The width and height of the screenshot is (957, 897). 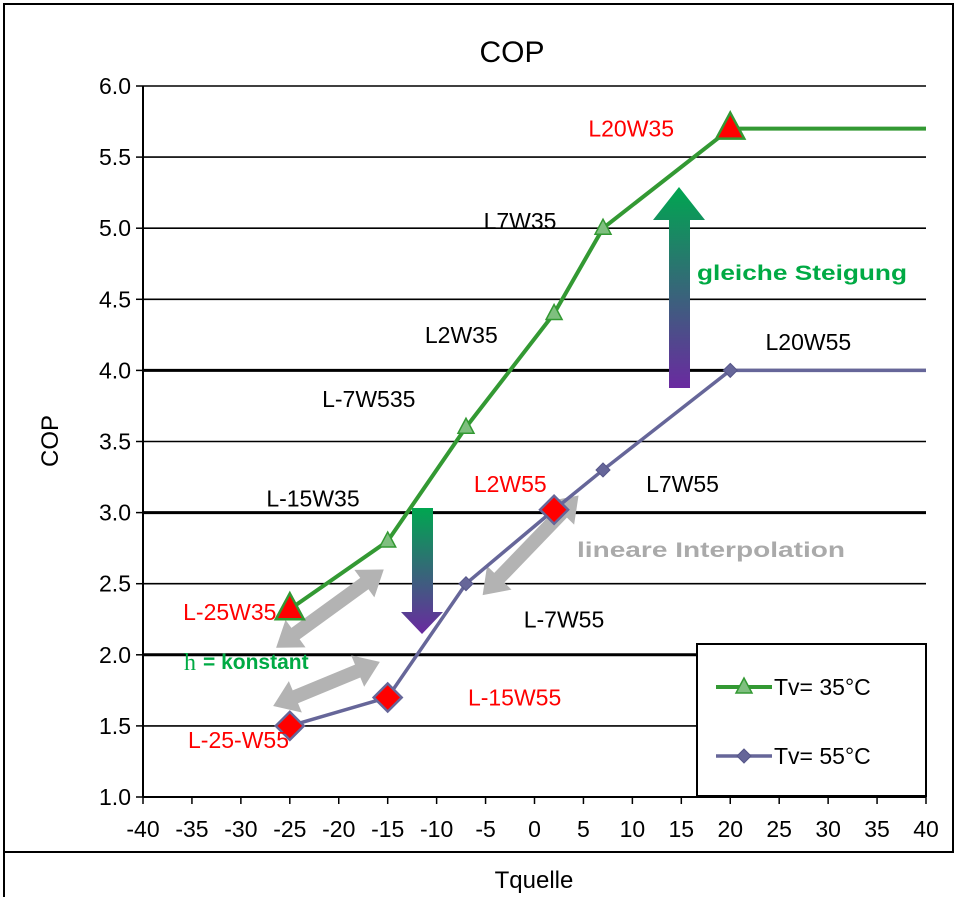 I want to click on point-label: L20W55, so click(x=808, y=342).